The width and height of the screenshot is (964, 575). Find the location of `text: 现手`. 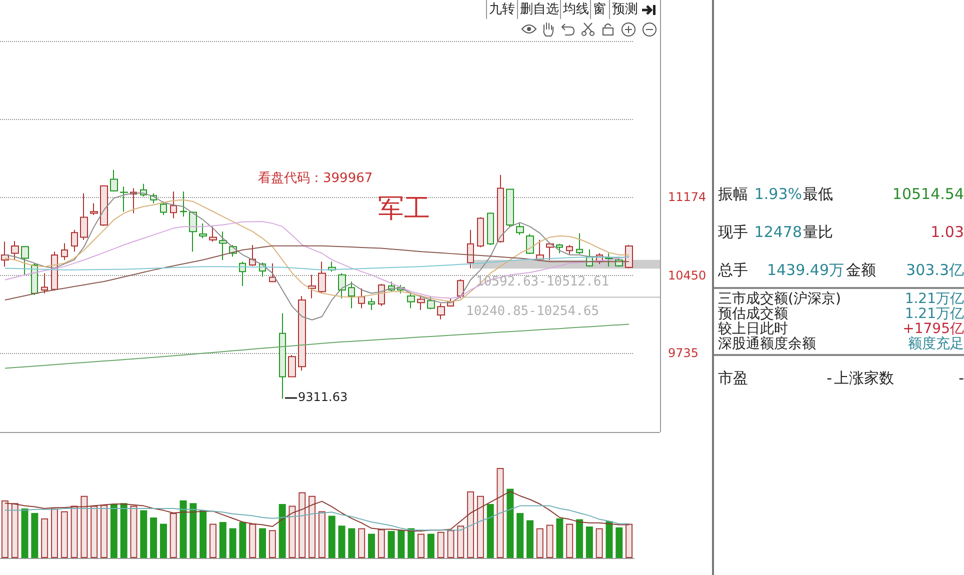

text: 现手 is located at coordinates (733, 232).